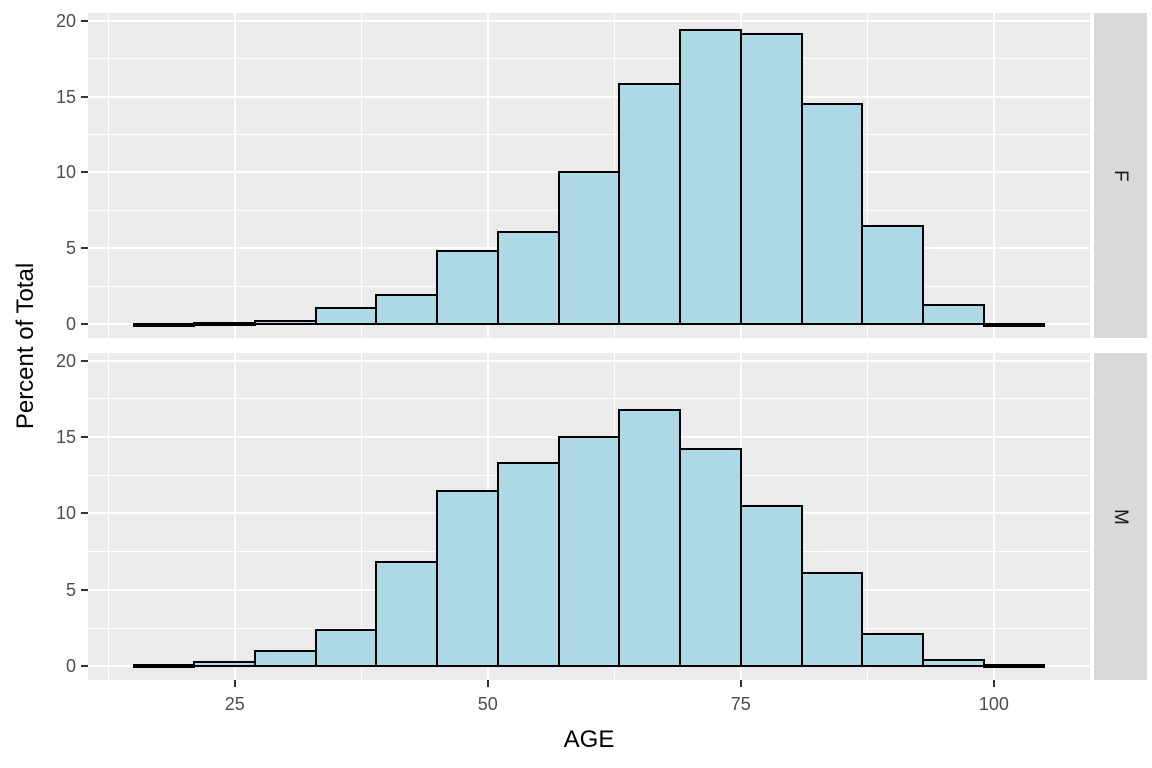 This screenshot has height=768, width=1152. I want to click on facet-strip: F, so click(1120, 175).